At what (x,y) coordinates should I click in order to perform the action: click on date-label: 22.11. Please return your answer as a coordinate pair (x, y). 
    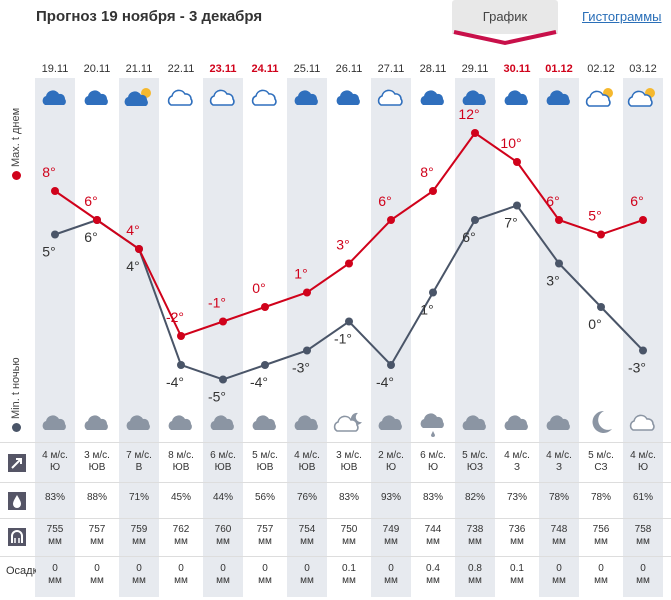
    Looking at the image, I should click on (181, 69).